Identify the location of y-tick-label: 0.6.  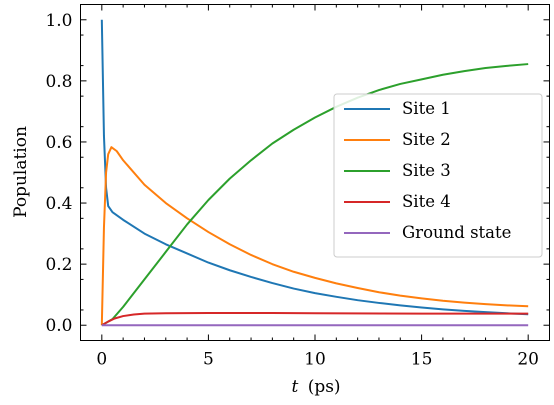
(58, 143).